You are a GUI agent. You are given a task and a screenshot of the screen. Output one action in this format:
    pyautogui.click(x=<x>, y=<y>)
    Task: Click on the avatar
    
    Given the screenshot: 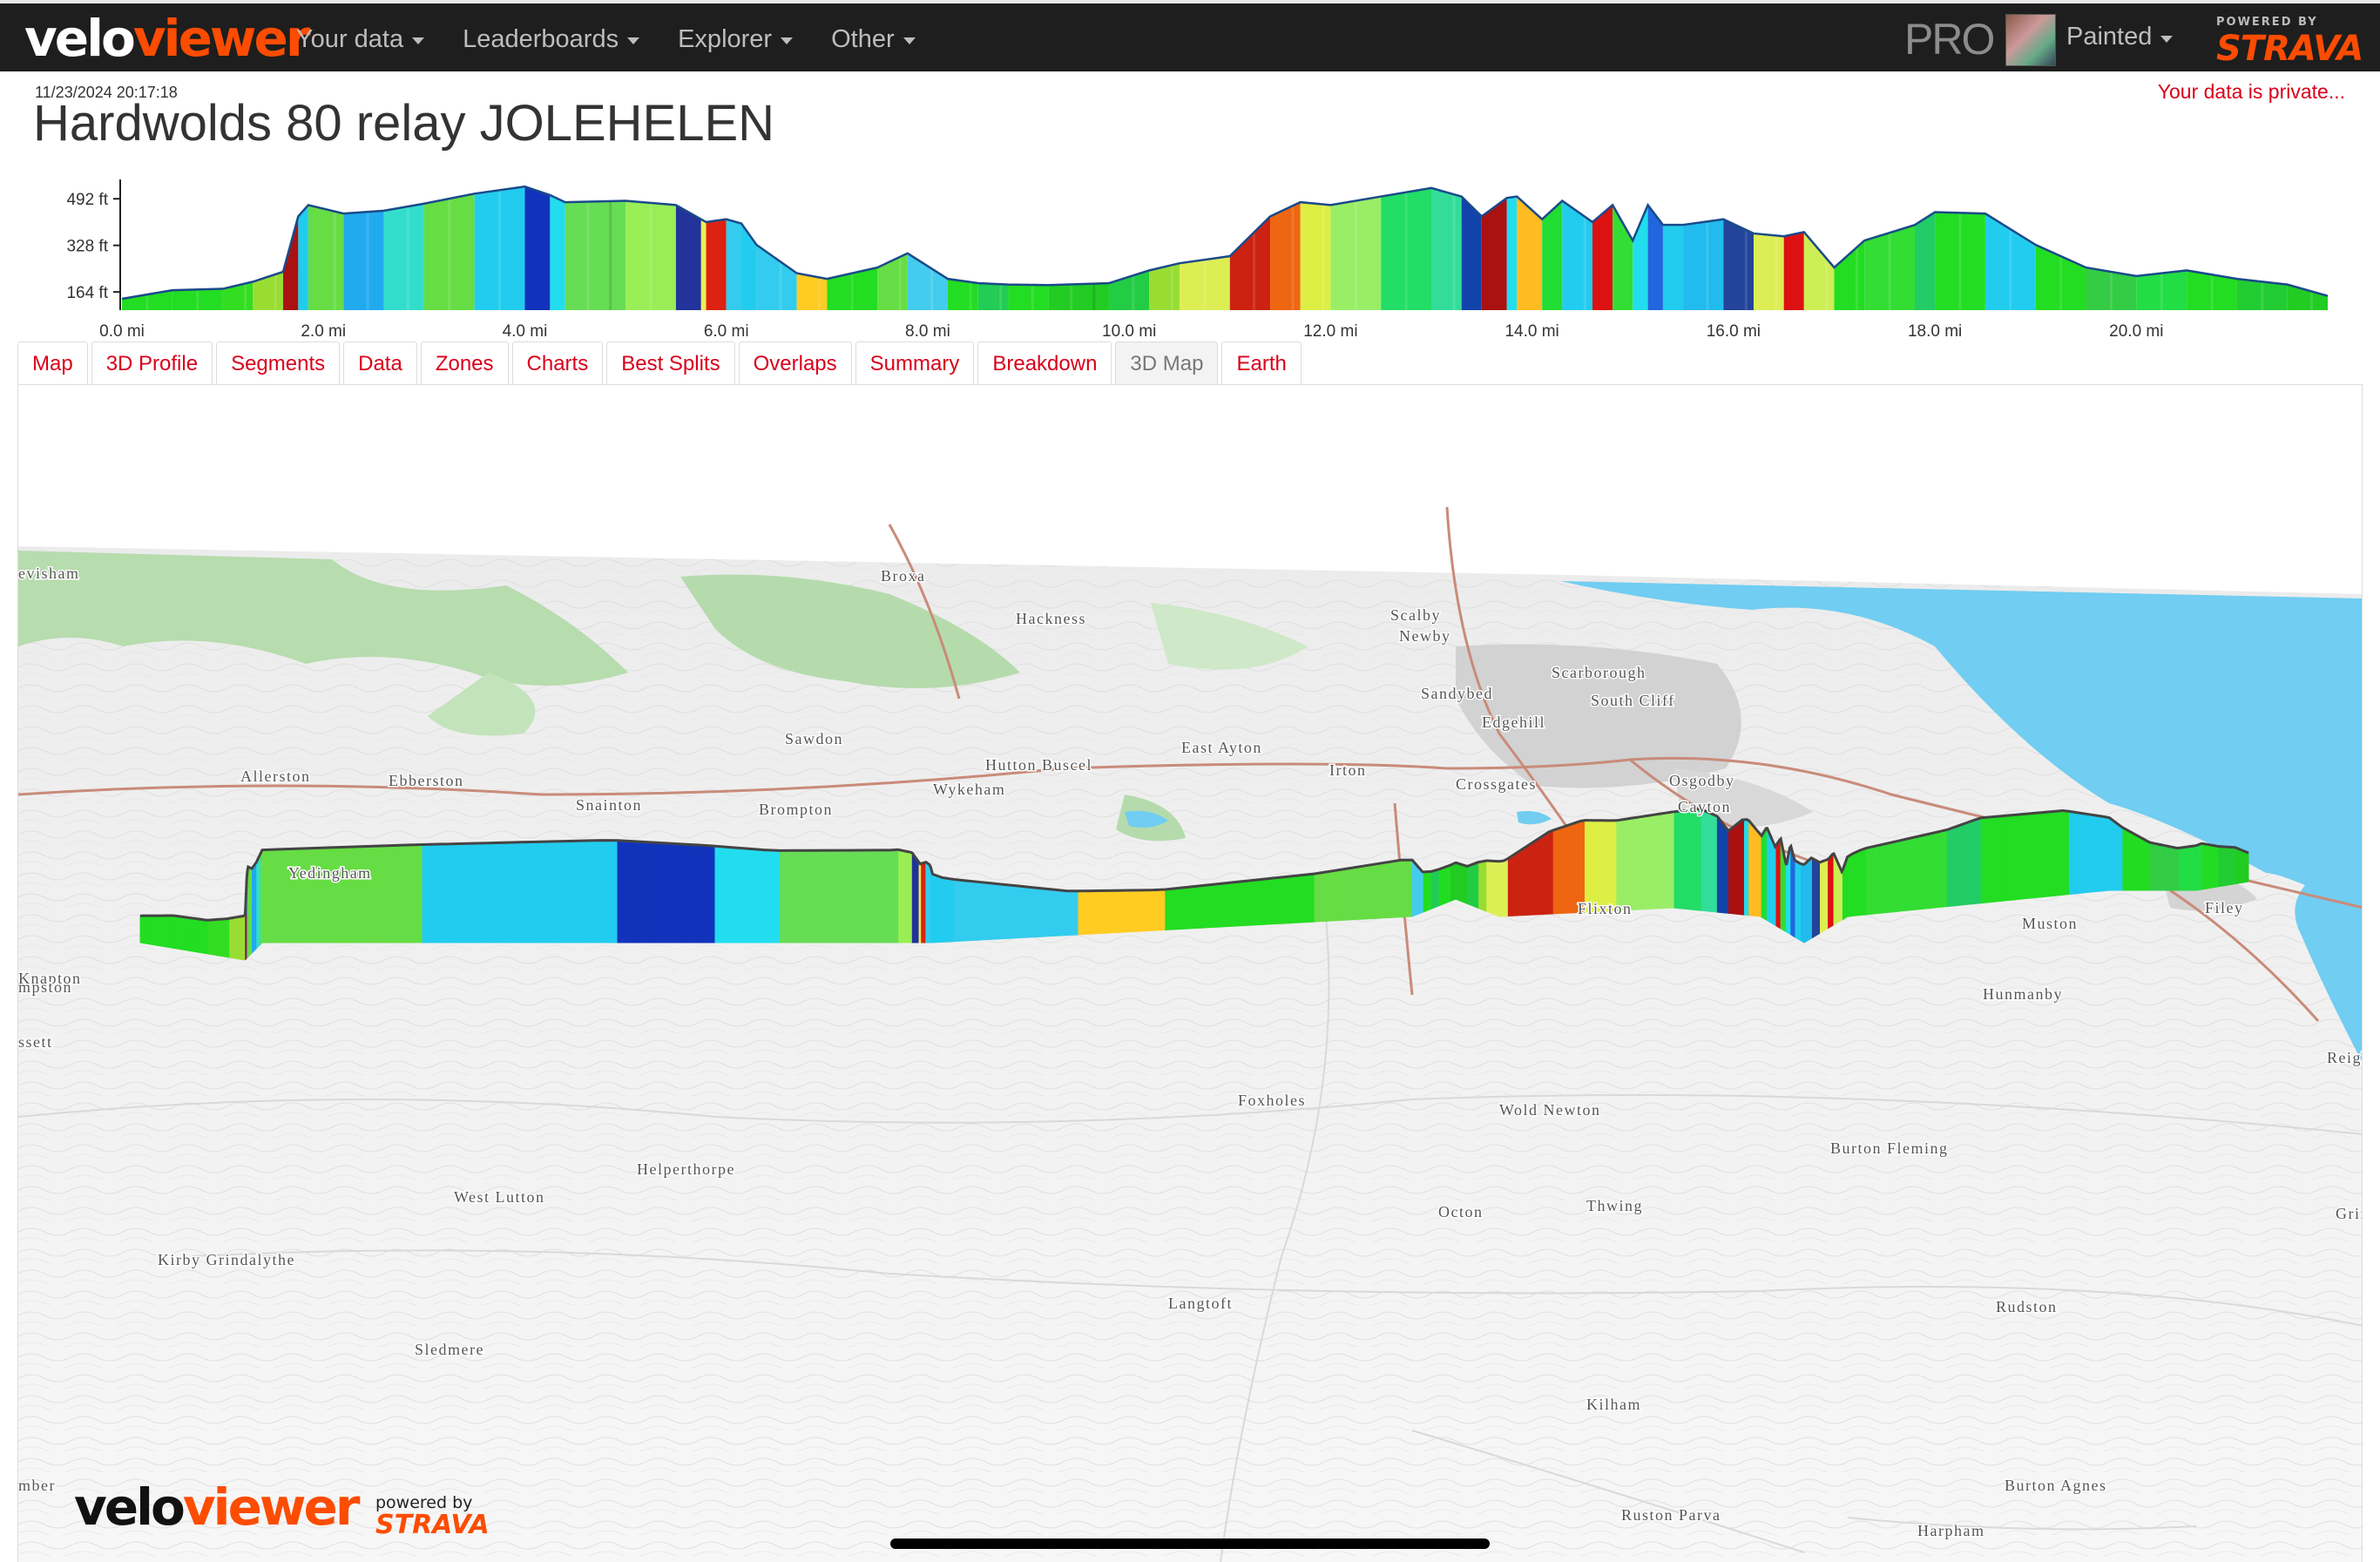 What is the action you would take?
    pyautogui.click(x=2030, y=40)
    